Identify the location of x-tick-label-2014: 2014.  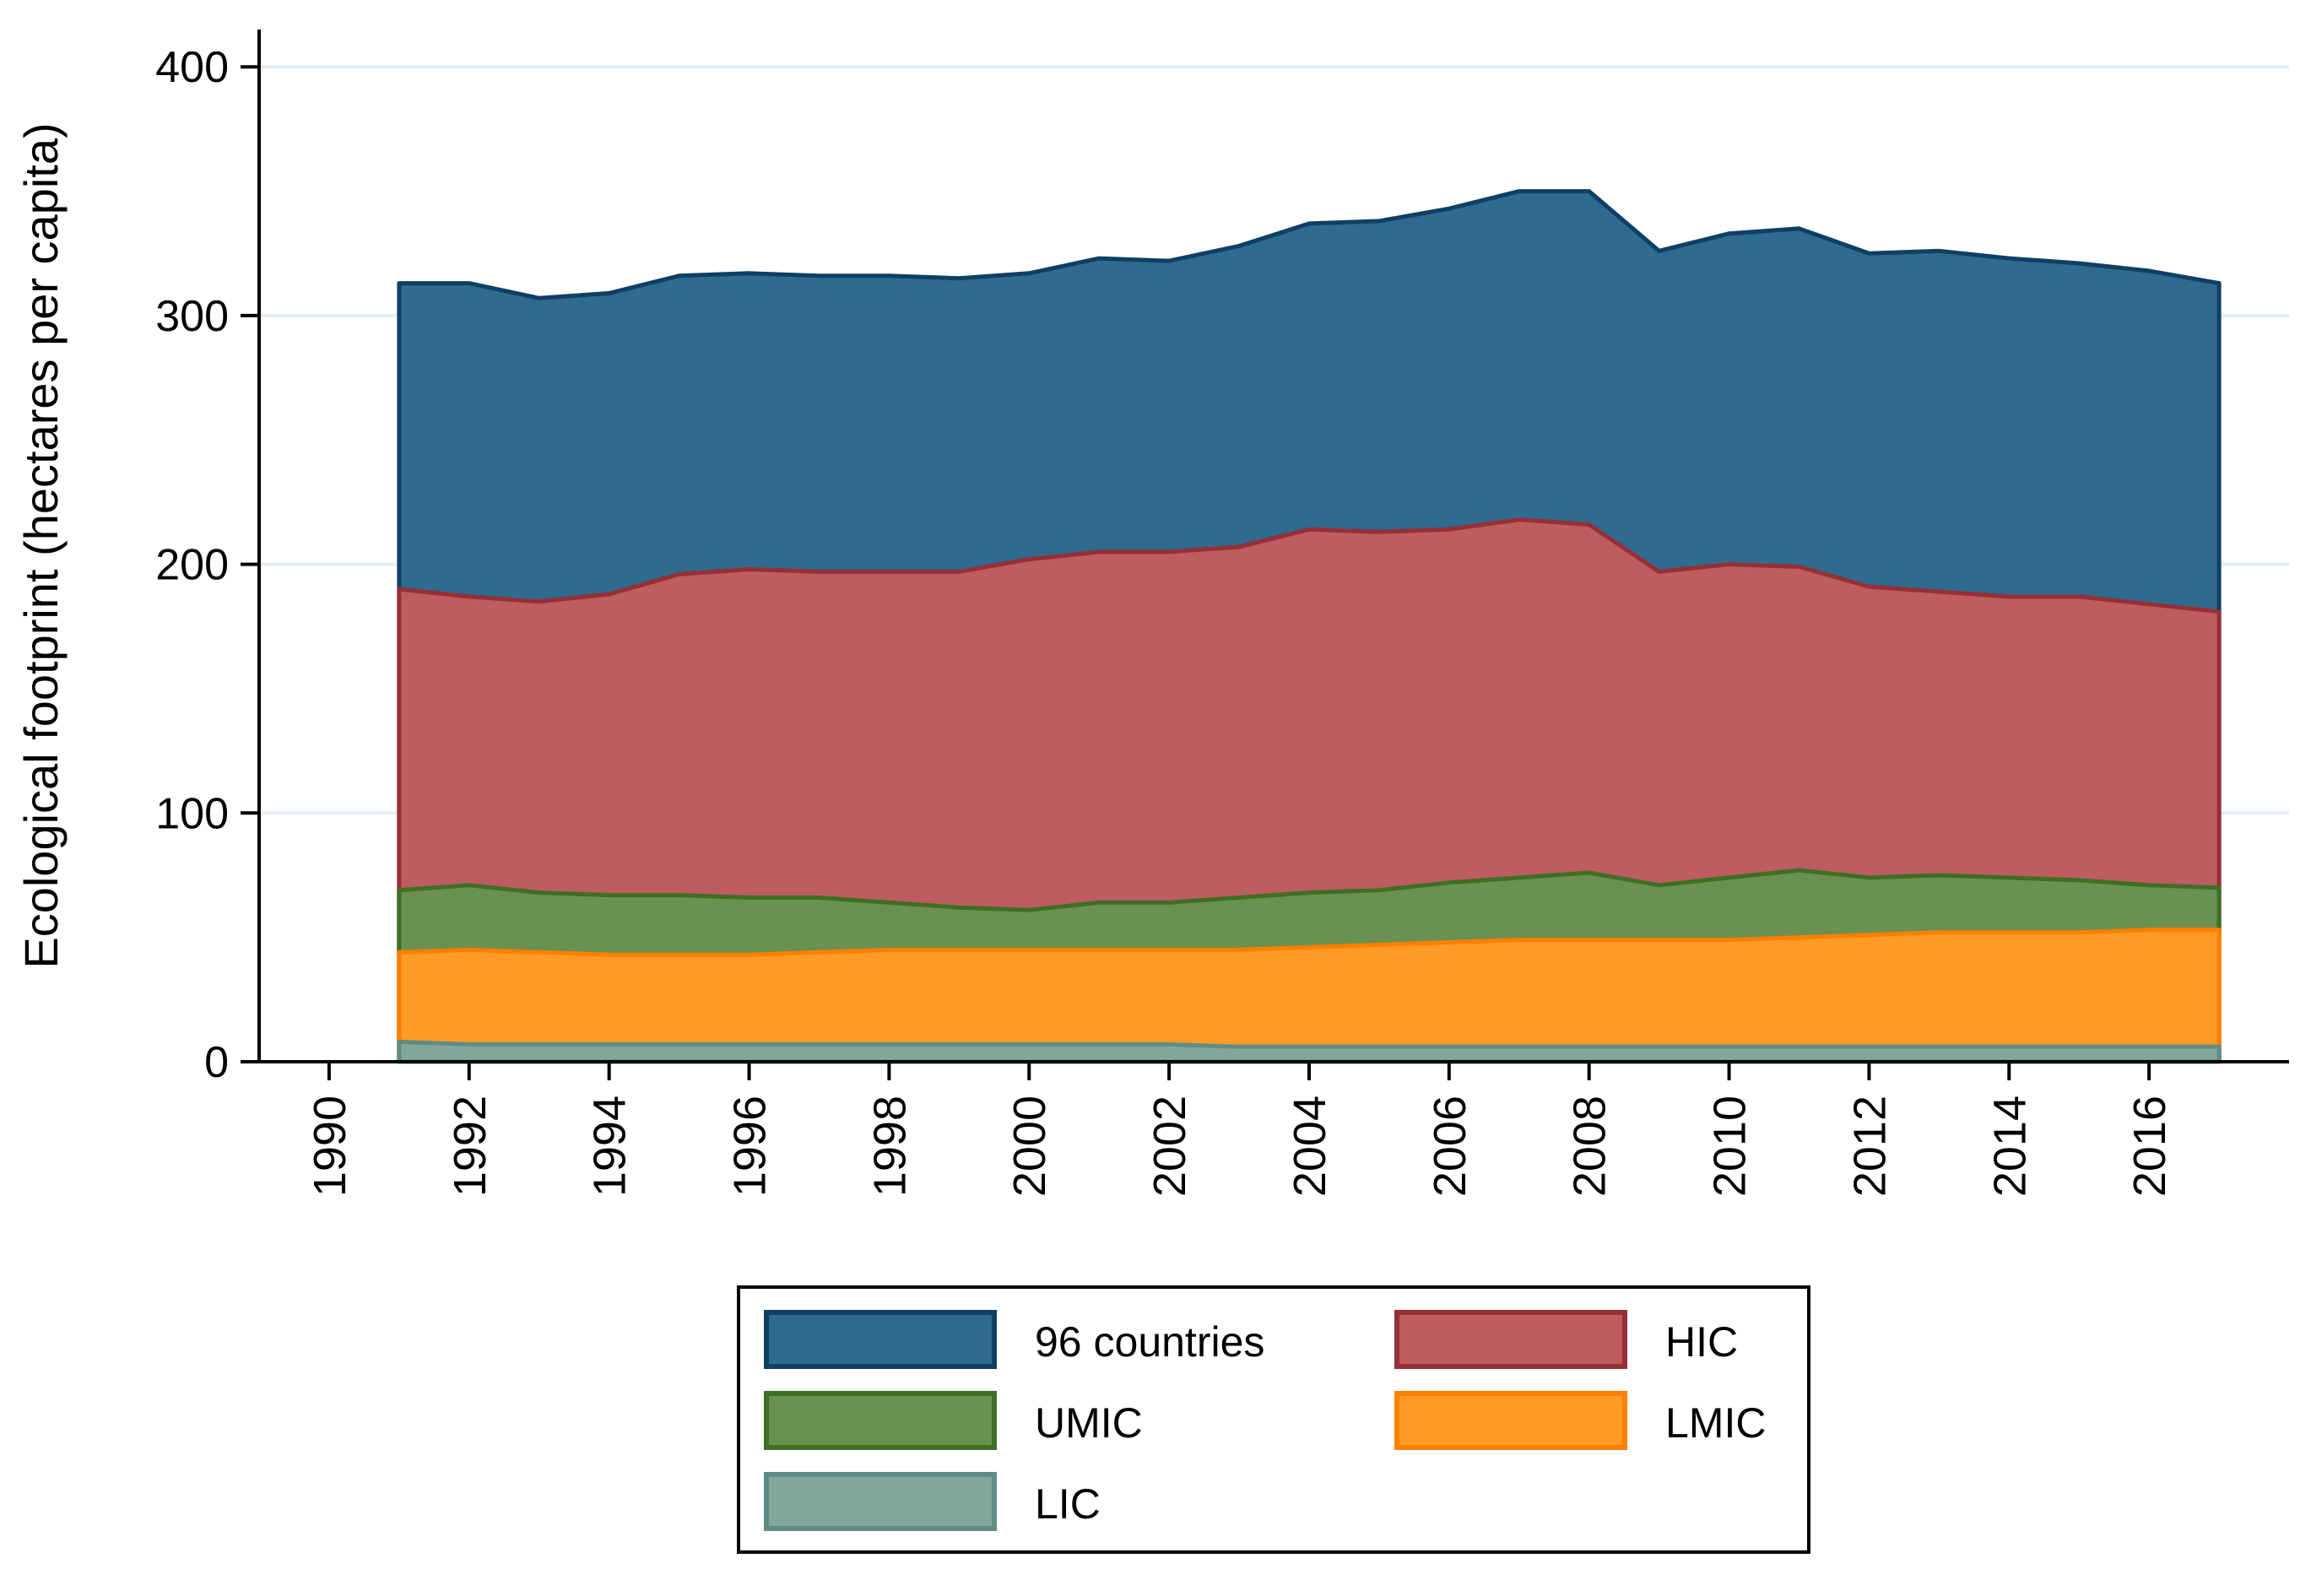
(2009, 1146).